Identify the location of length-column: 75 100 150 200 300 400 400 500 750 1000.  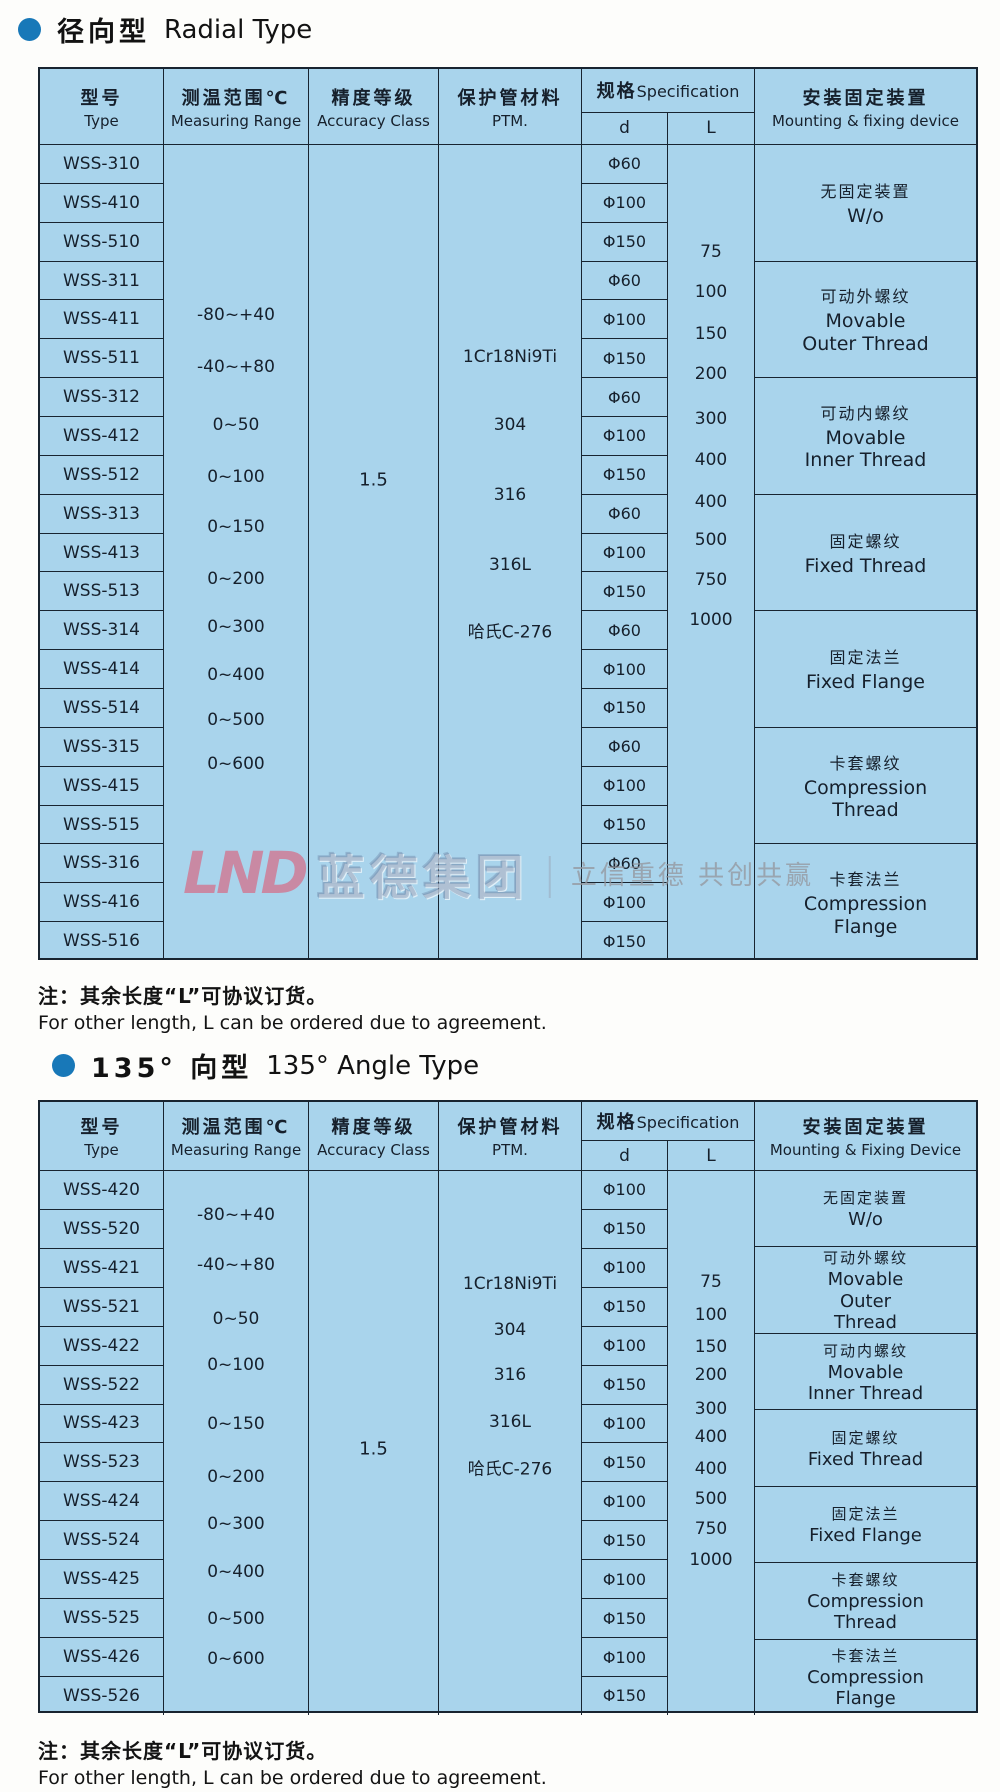
(711, 552).